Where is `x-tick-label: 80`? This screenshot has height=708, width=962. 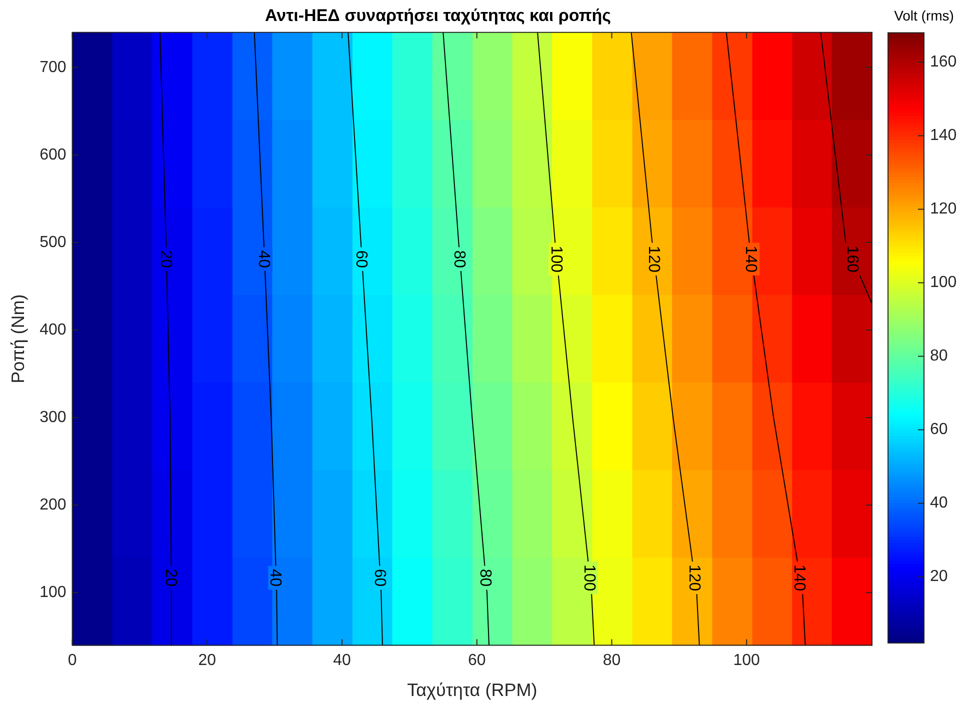 x-tick-label: 80 is located at coordinates (611, 661).